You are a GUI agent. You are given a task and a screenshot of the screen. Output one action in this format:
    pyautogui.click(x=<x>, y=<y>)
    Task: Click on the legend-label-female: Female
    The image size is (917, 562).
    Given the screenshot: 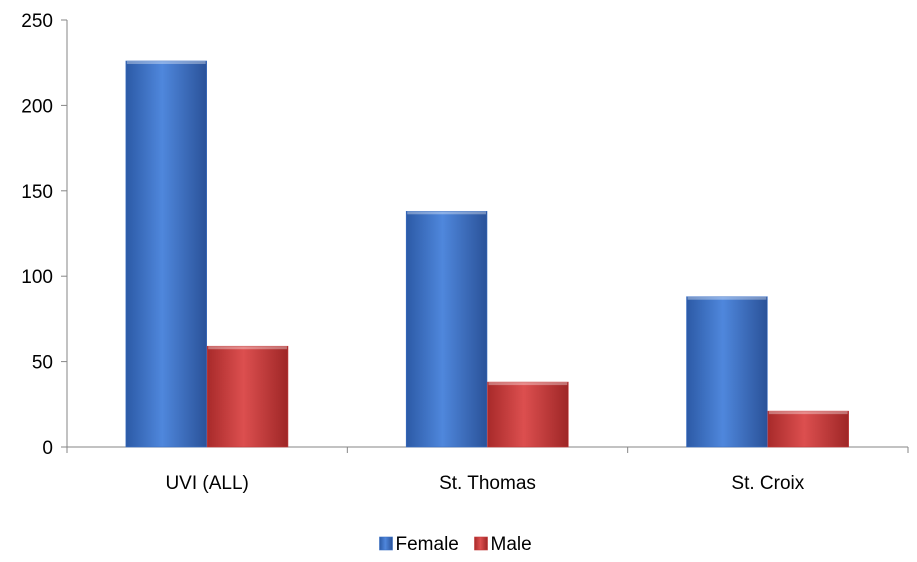 What is the action you would take?
    pyautogui.click(x=427, y=544)
    